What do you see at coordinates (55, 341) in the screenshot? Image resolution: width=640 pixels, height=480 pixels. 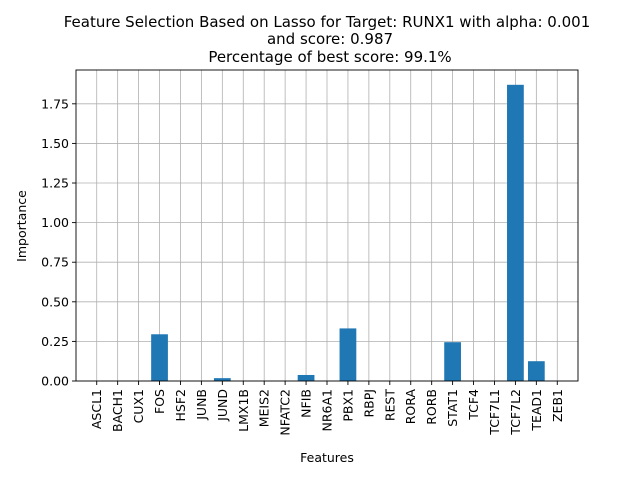 I see `y-tick-label: 0.25` at bounding box center [55, 341].